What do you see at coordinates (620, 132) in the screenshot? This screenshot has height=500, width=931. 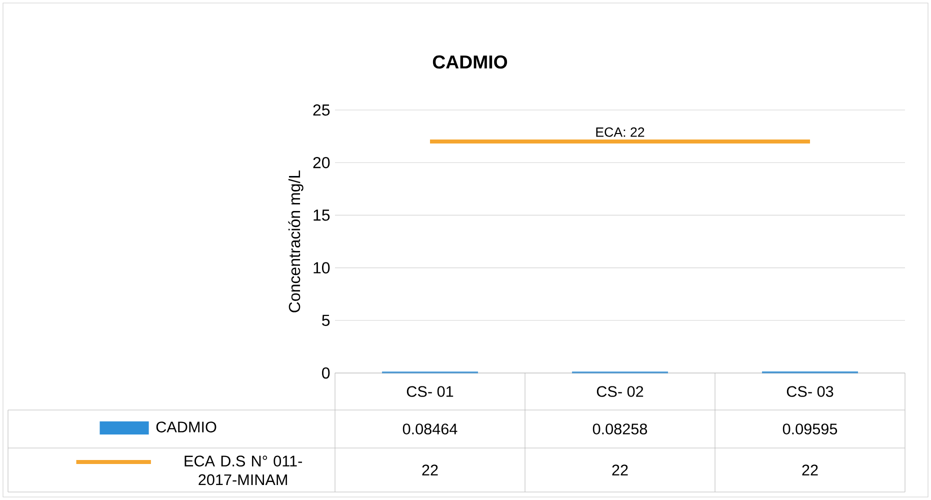 I see `annotation: ECA: 22` at bounding box center [620, 132].